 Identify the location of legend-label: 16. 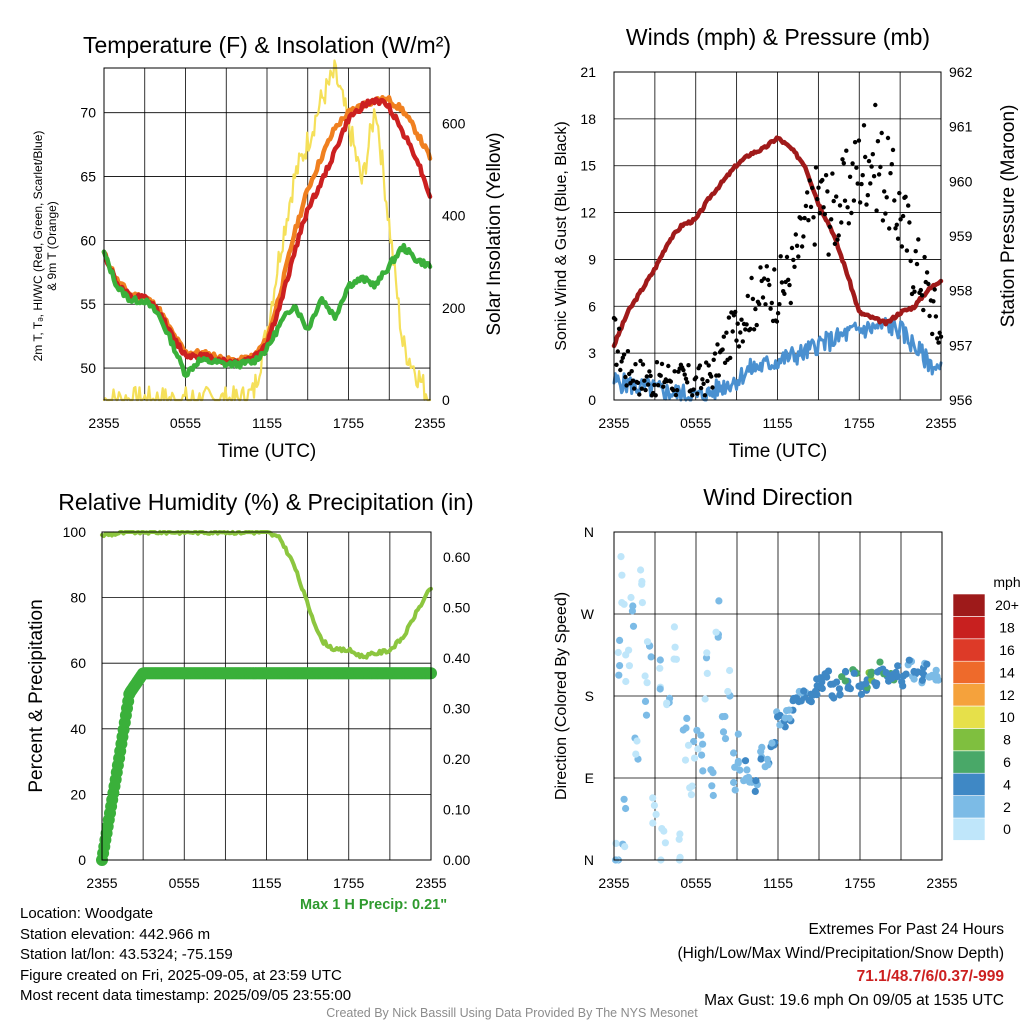
(1007, 650).